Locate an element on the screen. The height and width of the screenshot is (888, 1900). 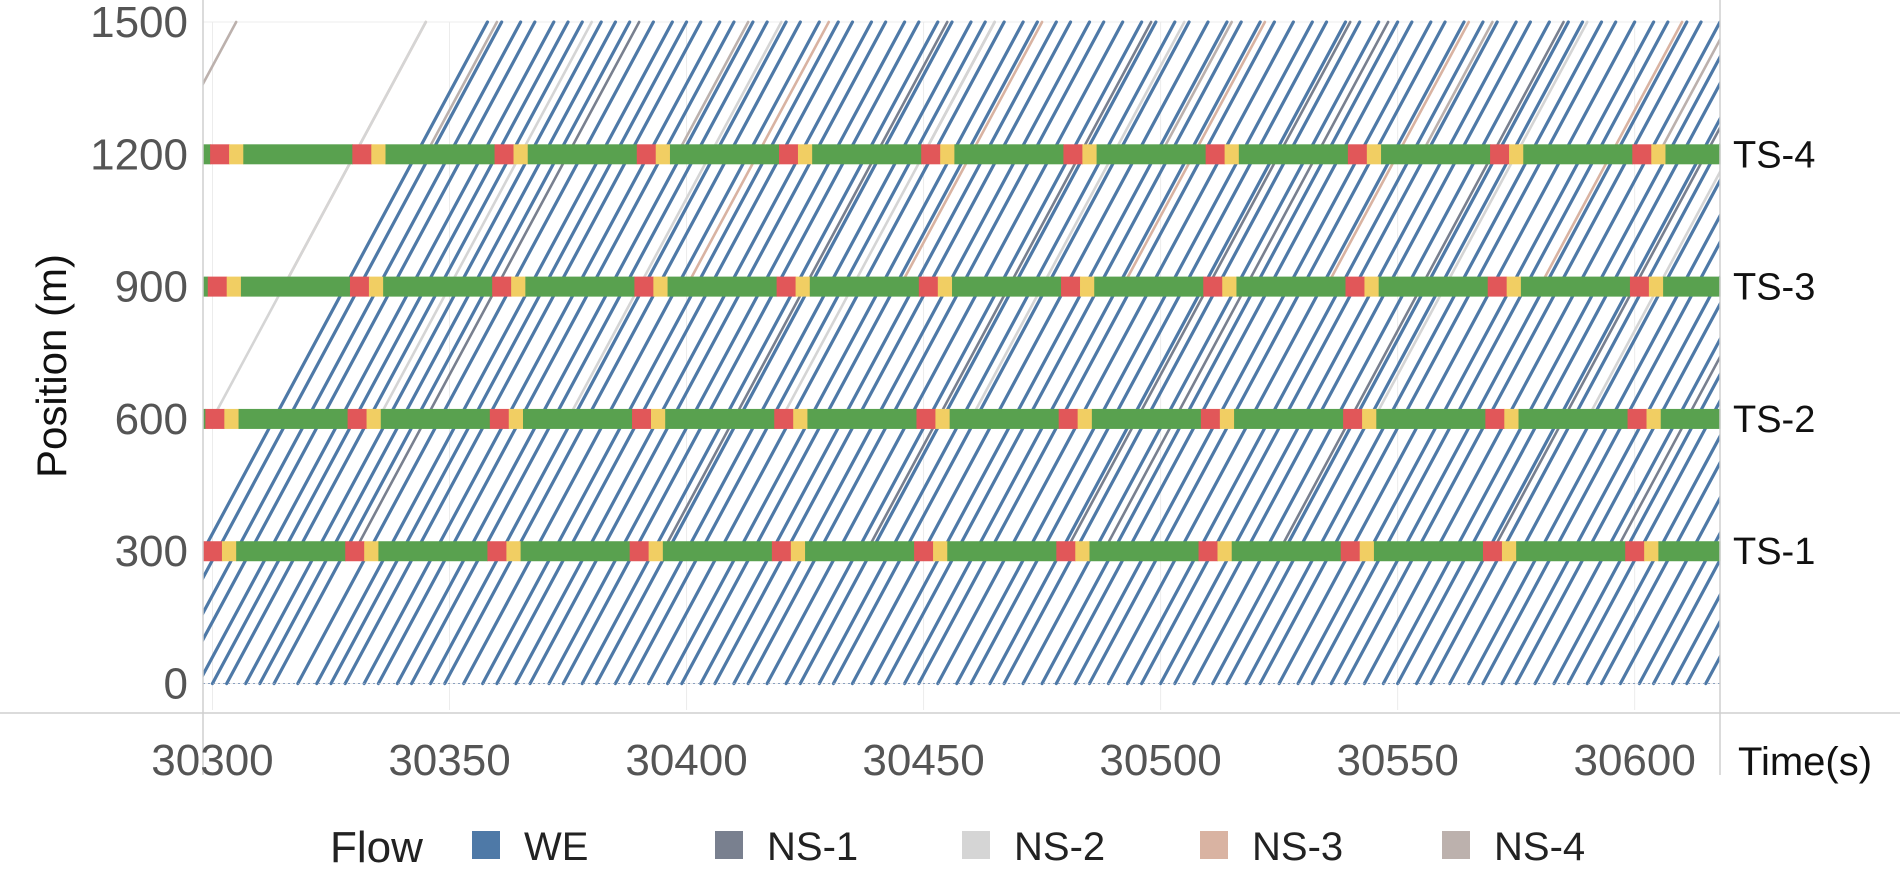
x-tick-label: 30350 is located at coordinates (449, 760).